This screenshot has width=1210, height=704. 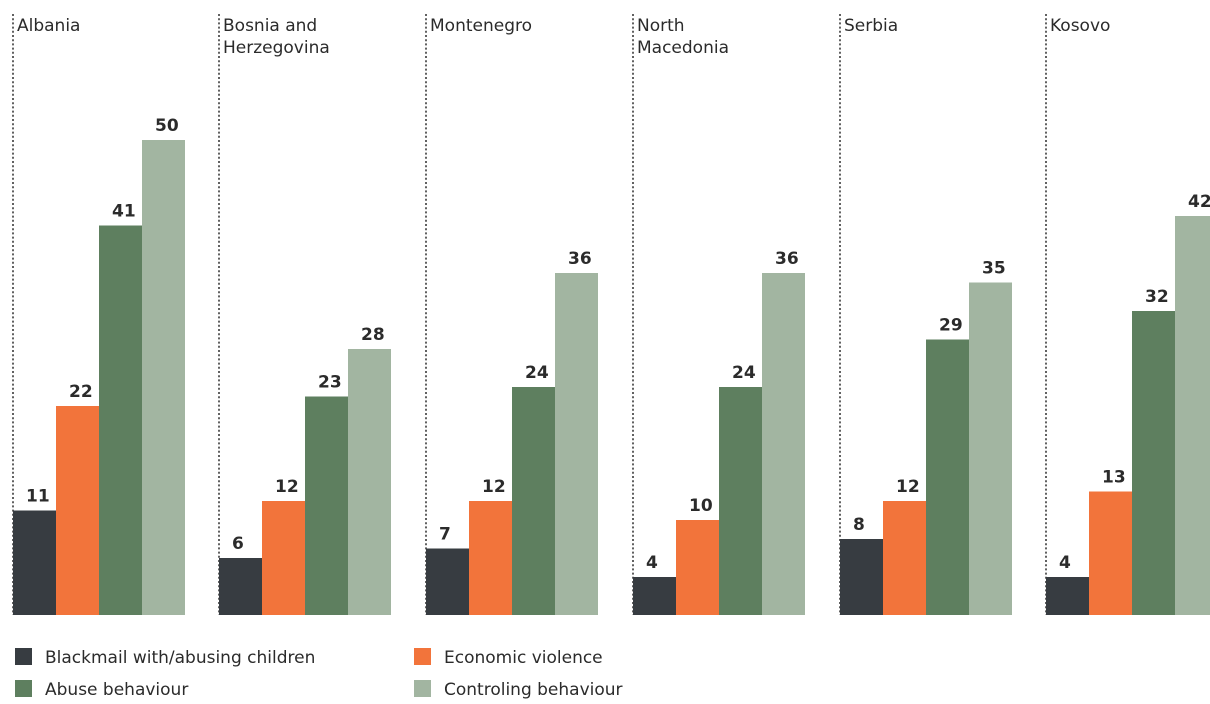 I want to click on data-label: 50, so click(x=167, y=126).